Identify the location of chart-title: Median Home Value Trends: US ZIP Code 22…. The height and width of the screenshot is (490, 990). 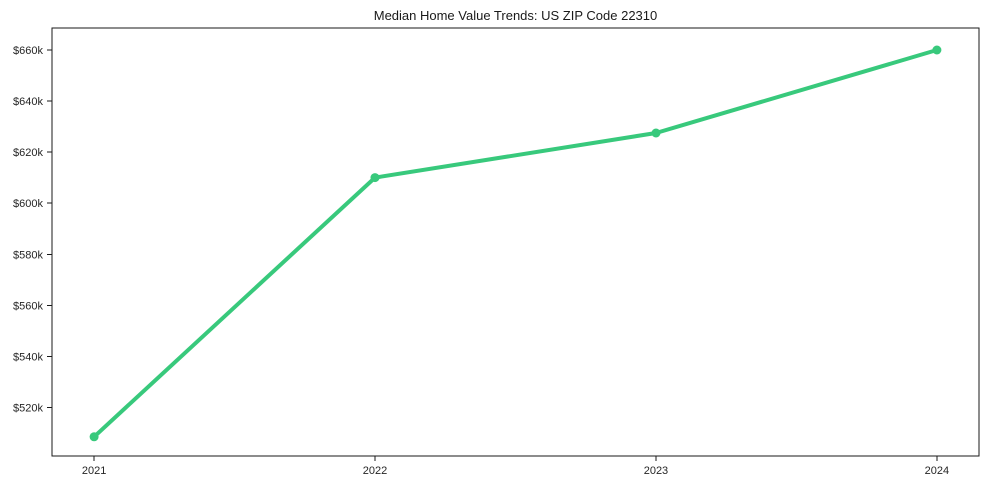
(515, 15).